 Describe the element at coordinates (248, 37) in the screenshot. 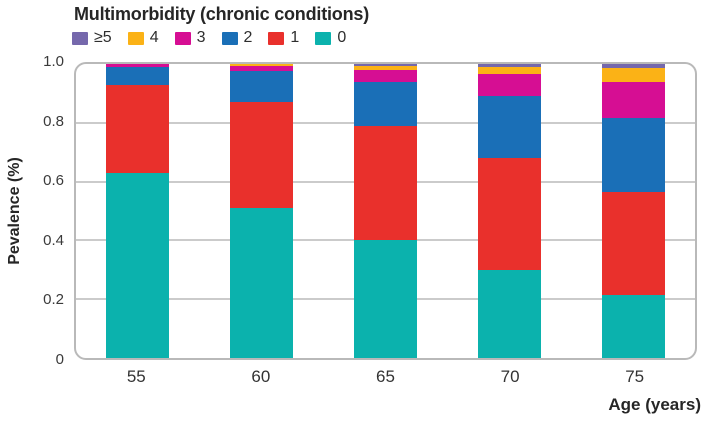

I see `legend-label: 2` at that location.